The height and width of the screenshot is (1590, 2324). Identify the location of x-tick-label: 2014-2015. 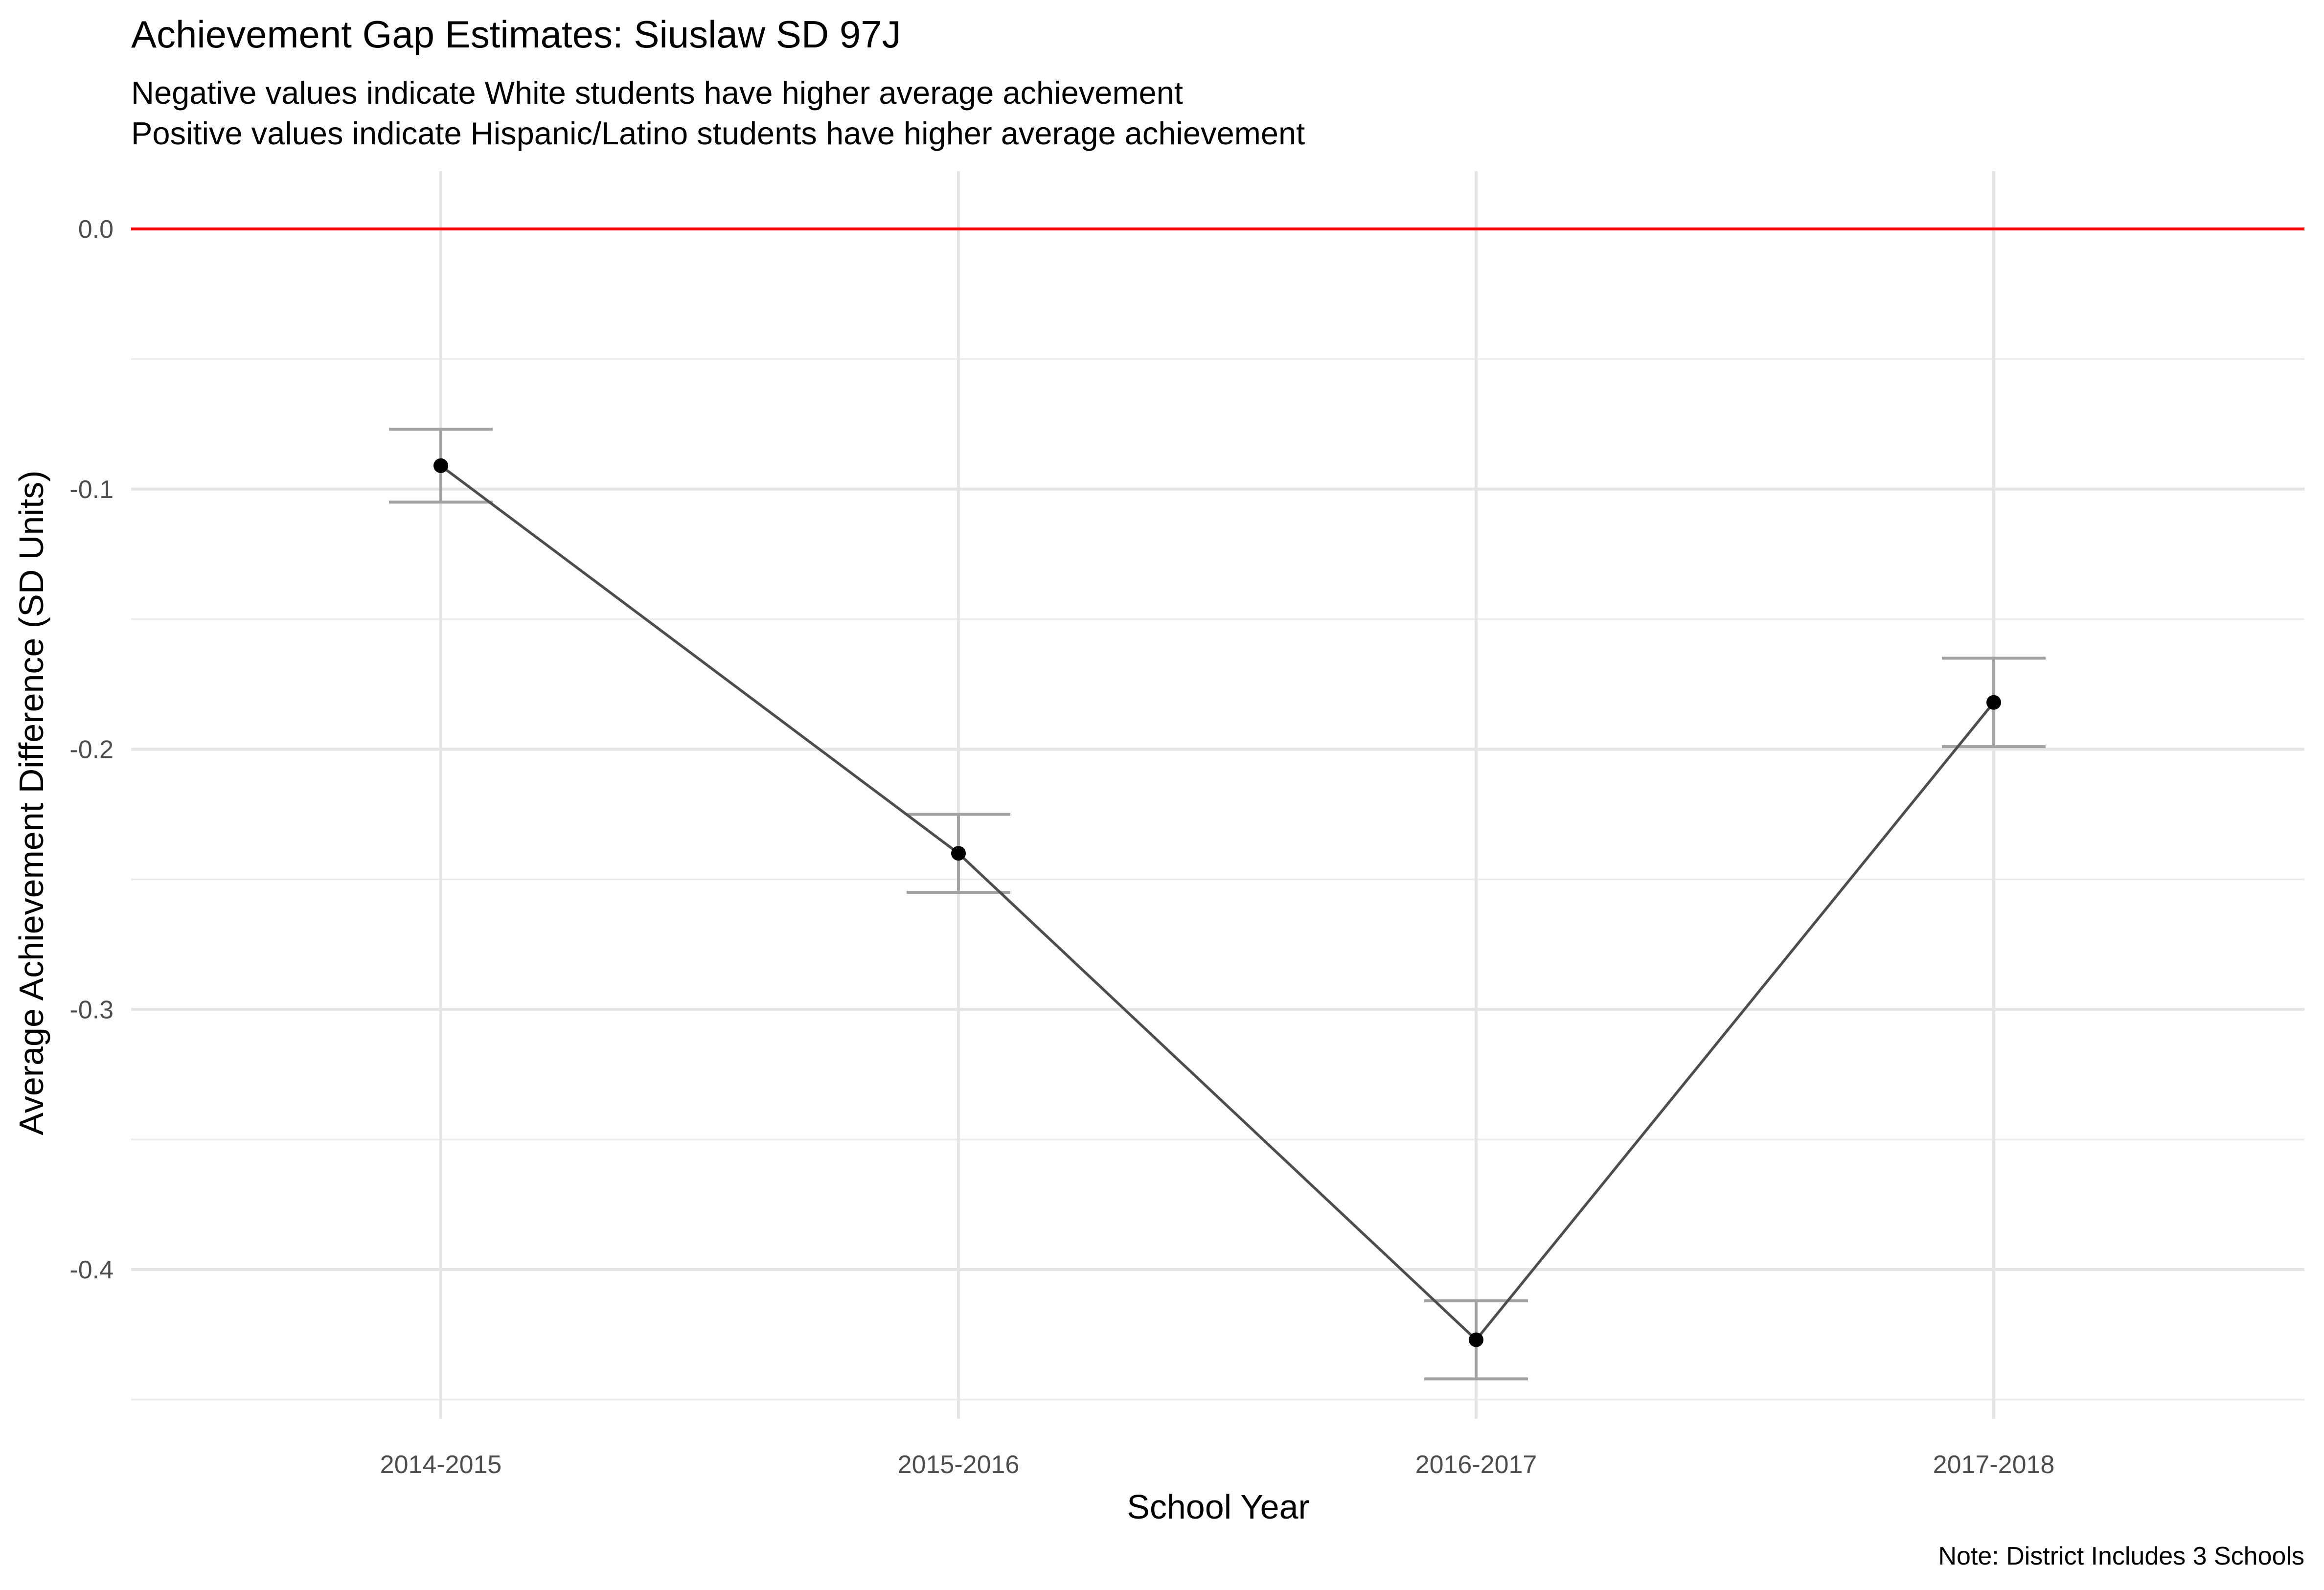
(441, 1465).